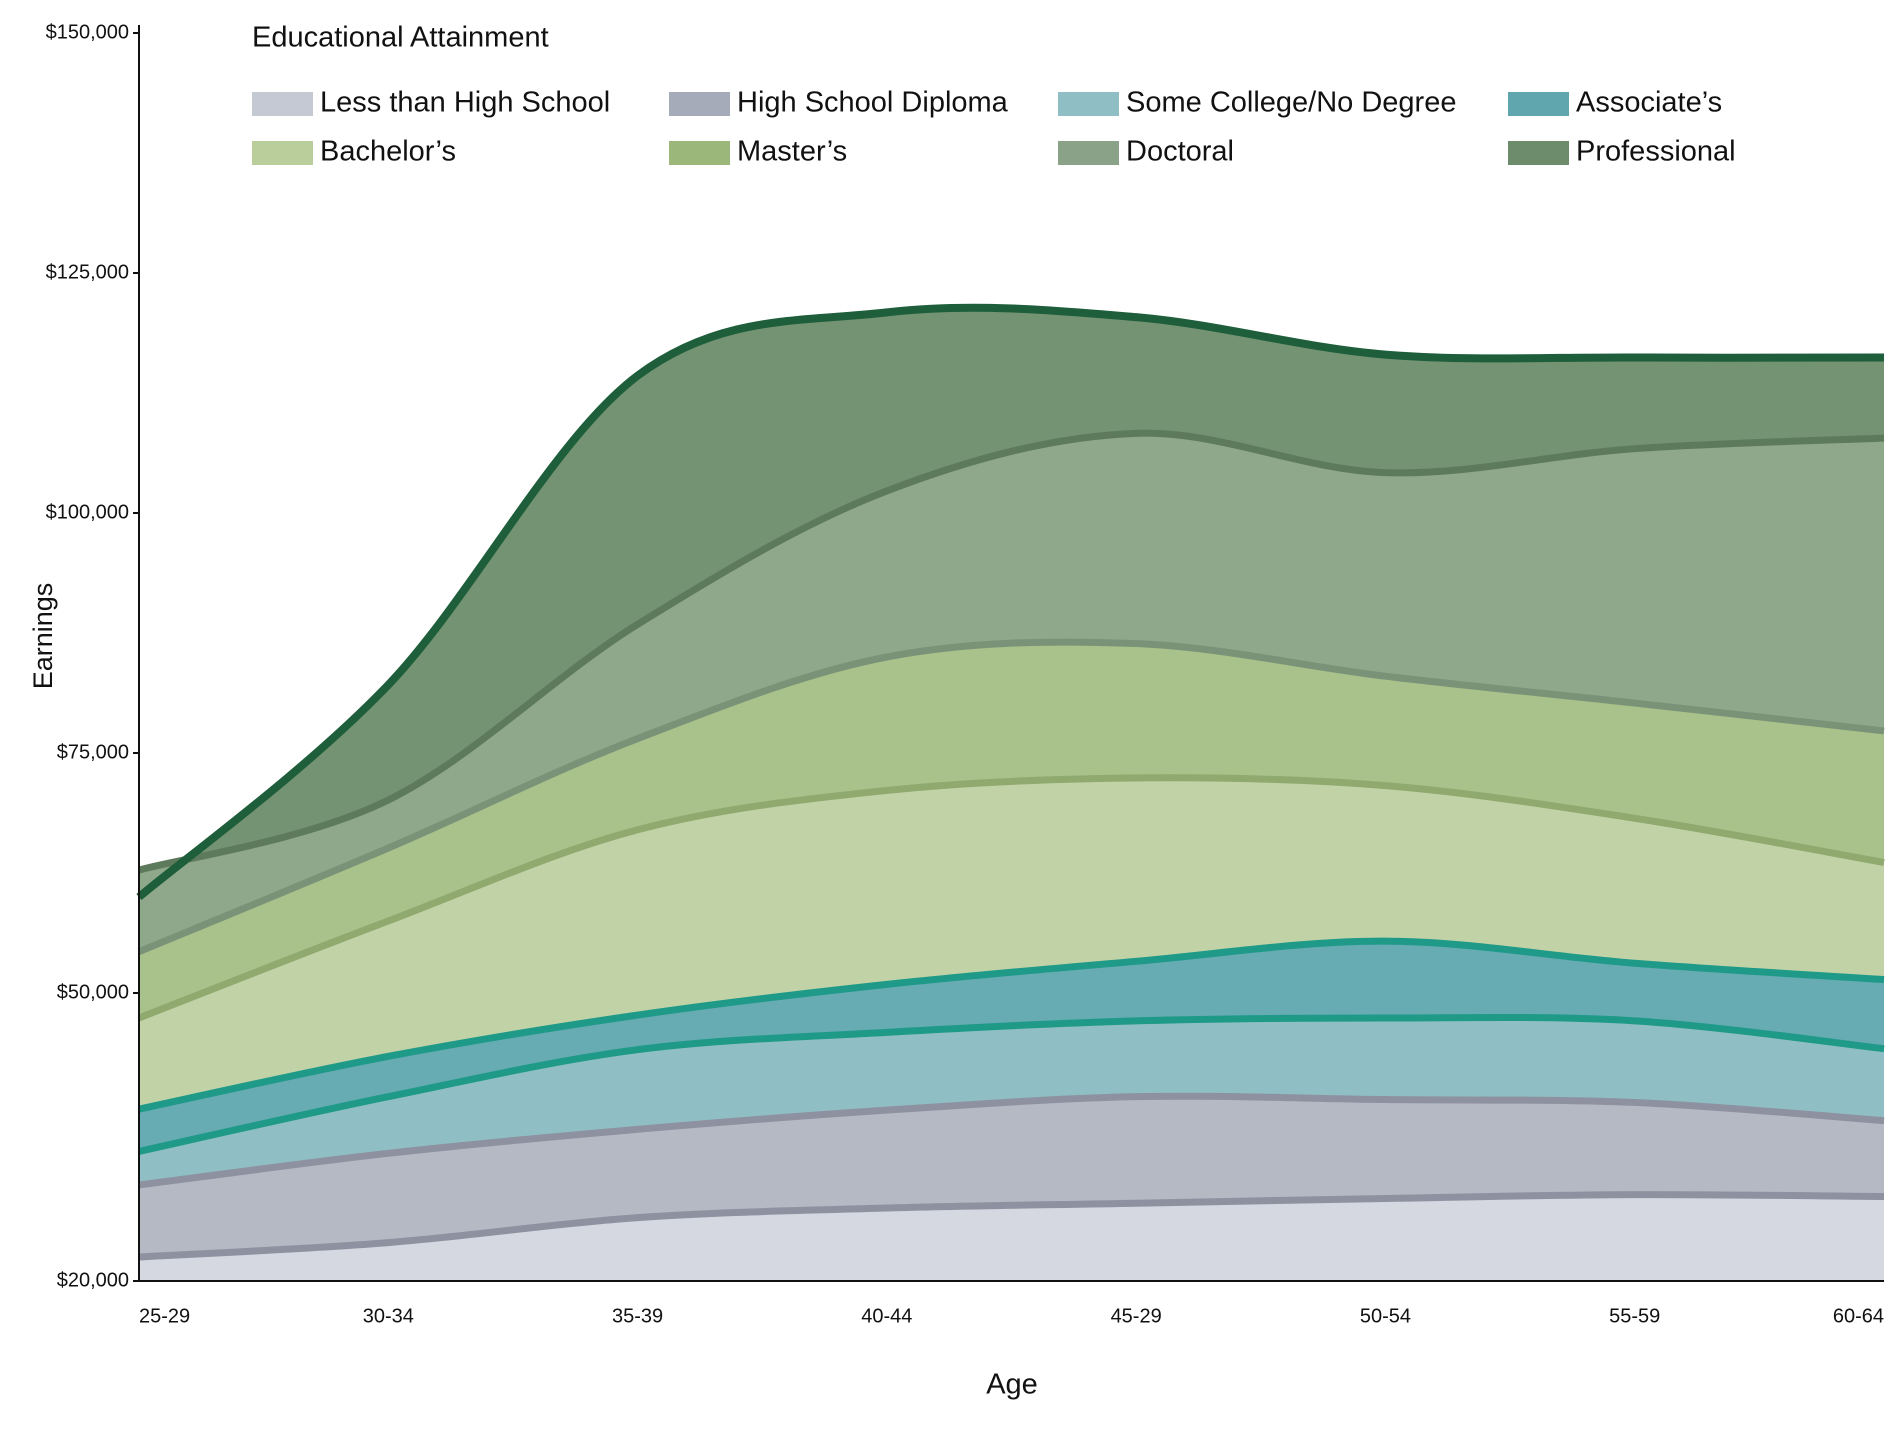  What do you see at coordinates (1858, 1316) in the screenshot?
I see `x-tick-label: 60-64` at bounding box center [1858, 1316].